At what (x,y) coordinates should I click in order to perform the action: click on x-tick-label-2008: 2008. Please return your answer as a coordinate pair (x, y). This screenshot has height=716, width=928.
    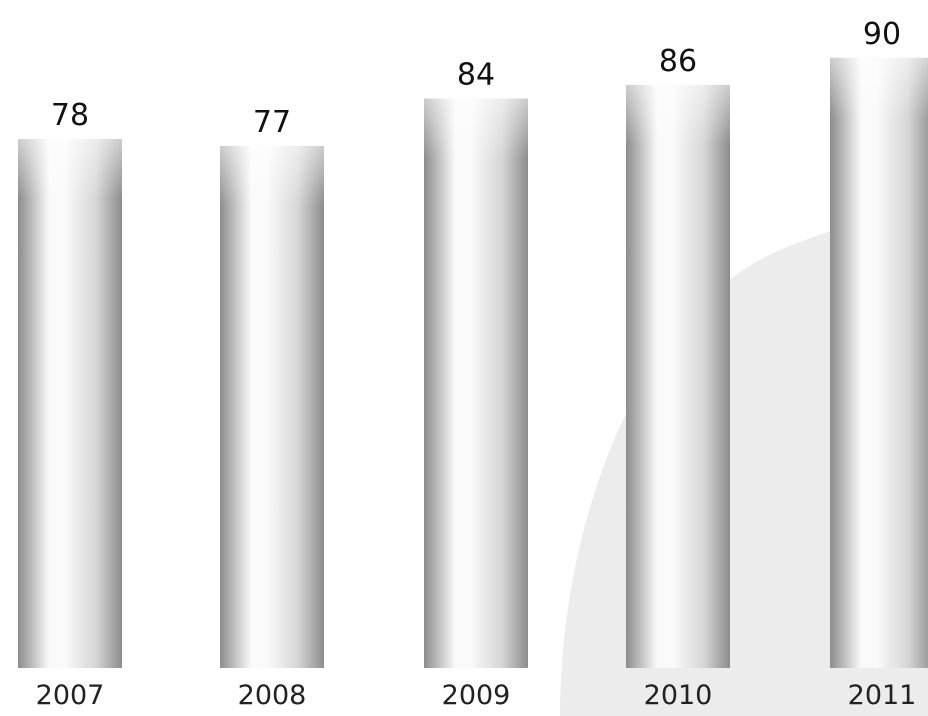
    Looking at the image, I should click on (272, 695).